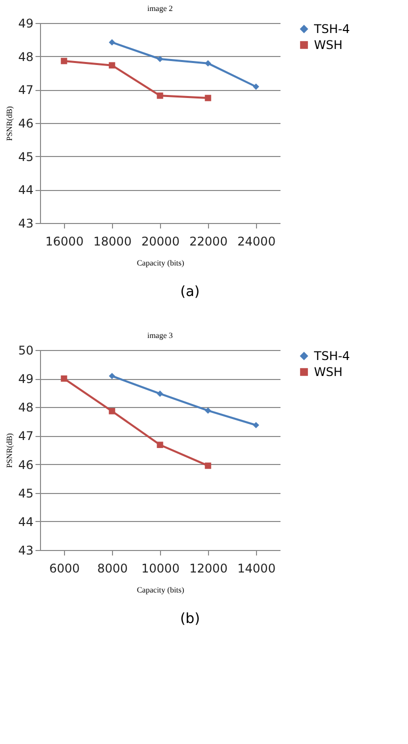 The image size is (408, 744). I want to click on x-tick-label: 22000, so click(208, 241).